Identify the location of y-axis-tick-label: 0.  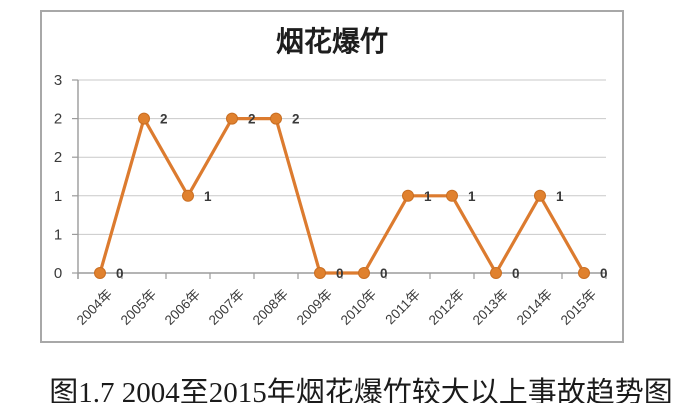
(58, 273).